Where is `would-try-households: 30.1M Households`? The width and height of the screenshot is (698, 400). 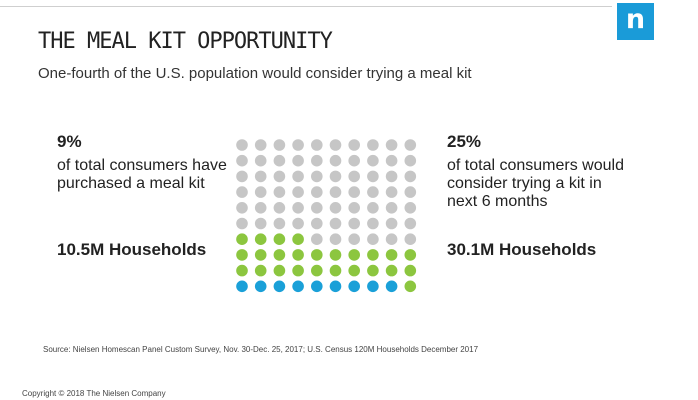
would-try-households: 30.1M Households is located at coordinates (522, 249).